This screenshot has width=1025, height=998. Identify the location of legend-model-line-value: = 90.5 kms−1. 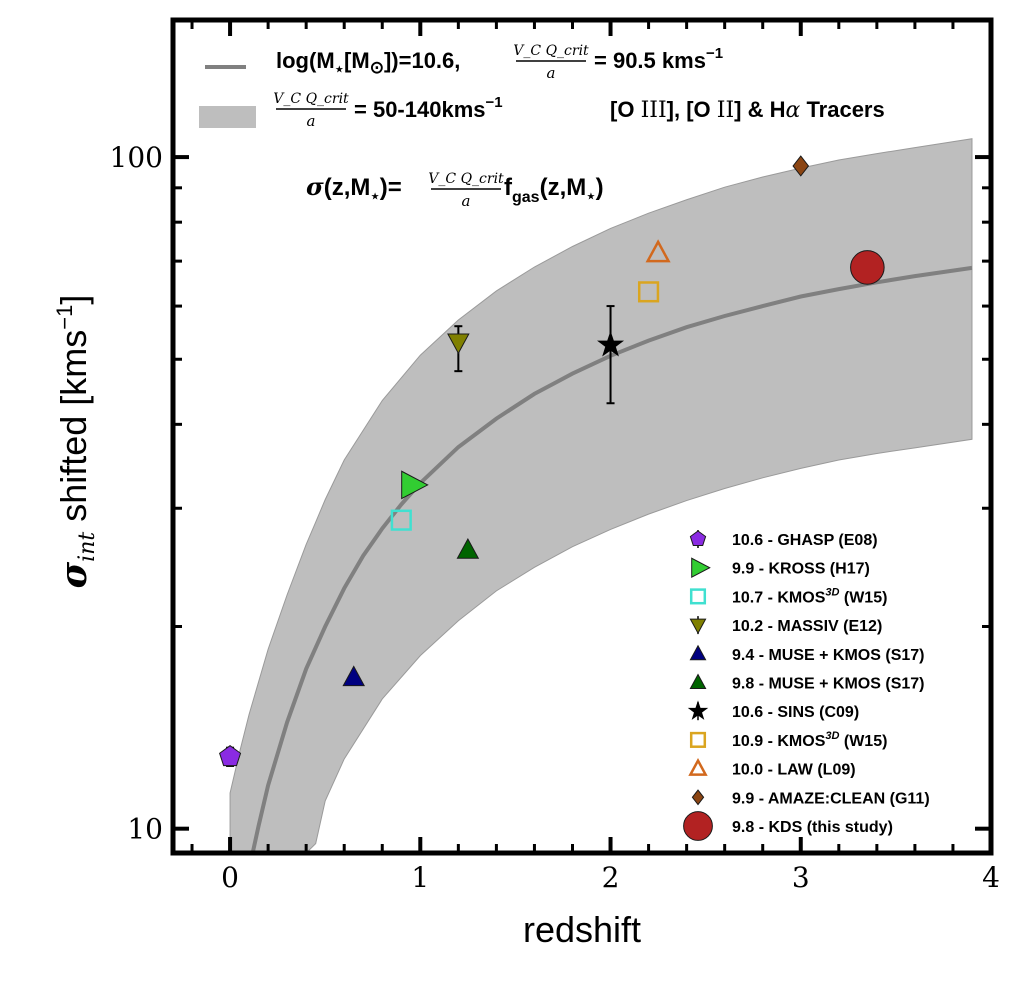
(658, 59).